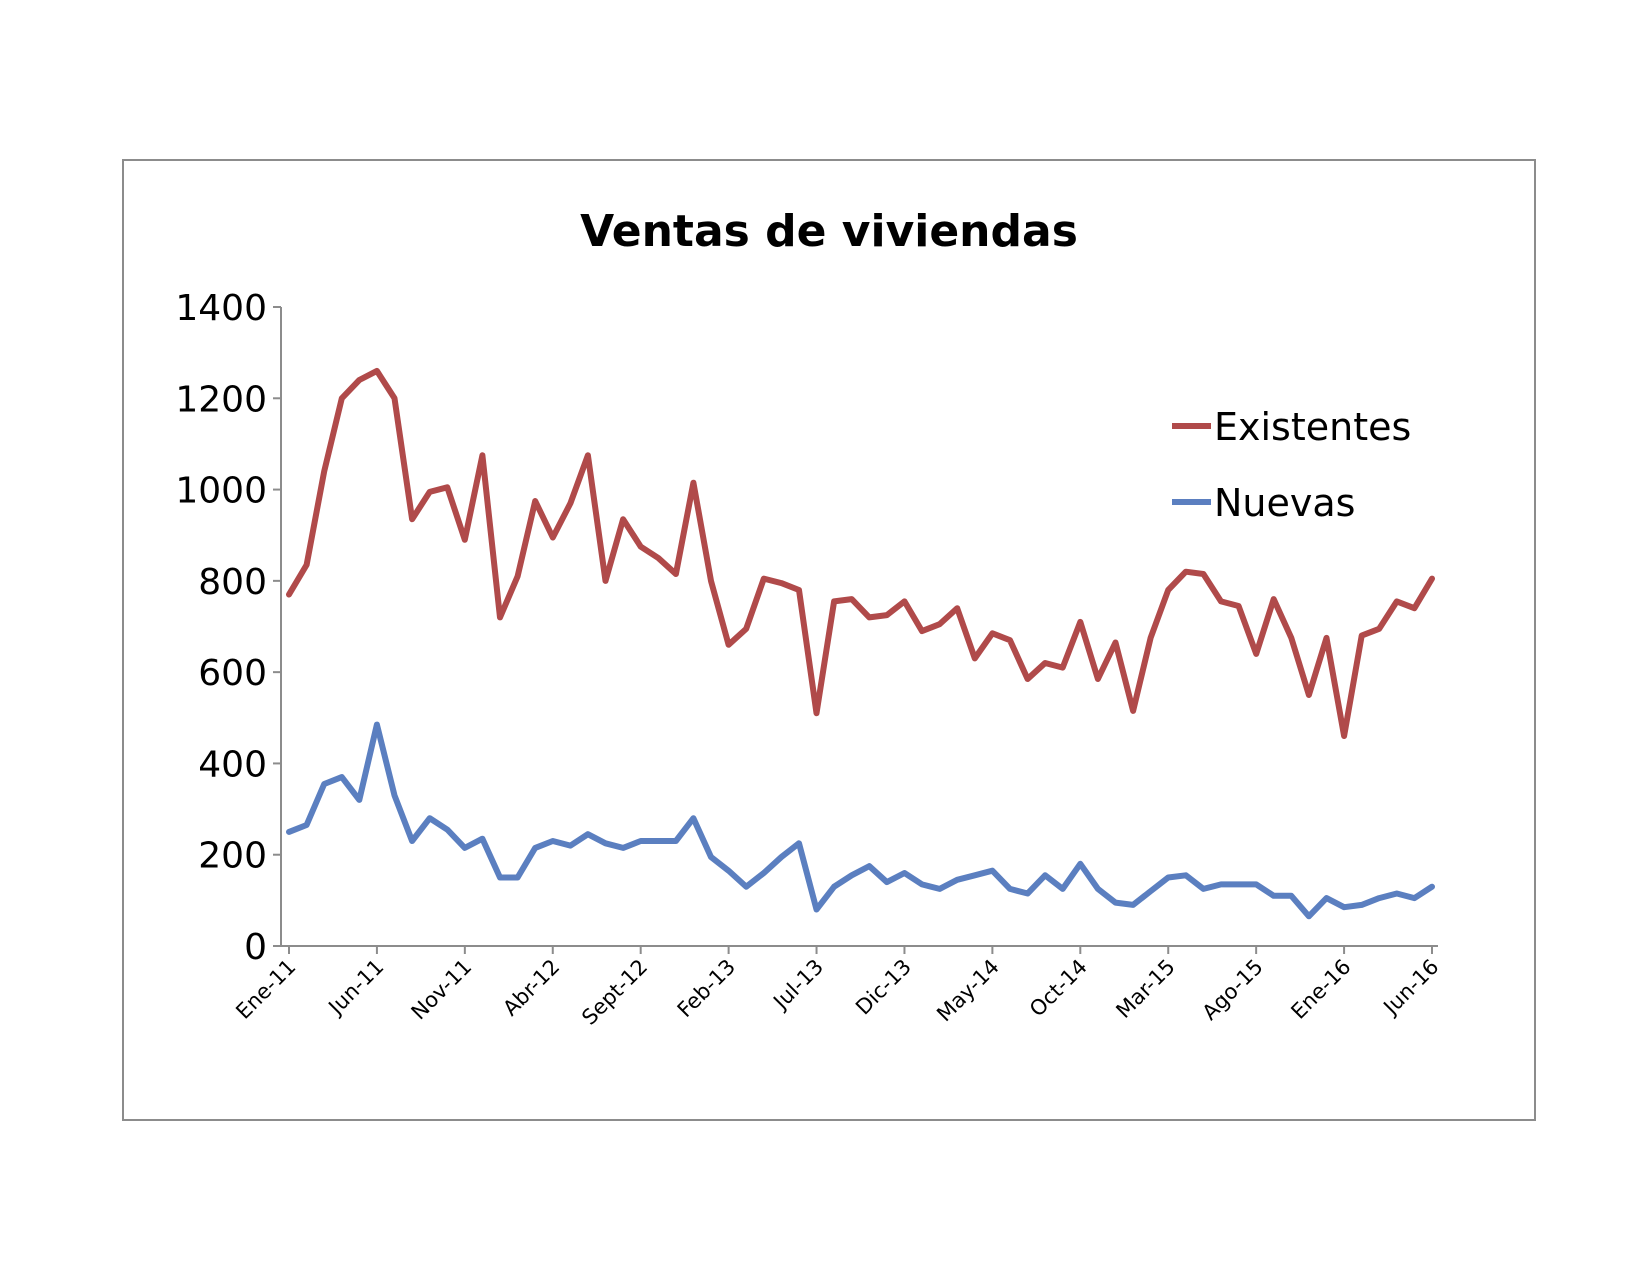 The width and height of the screenshot is (1650, 1275). I want to click on y-tick-label: 600, so click(232, 673).